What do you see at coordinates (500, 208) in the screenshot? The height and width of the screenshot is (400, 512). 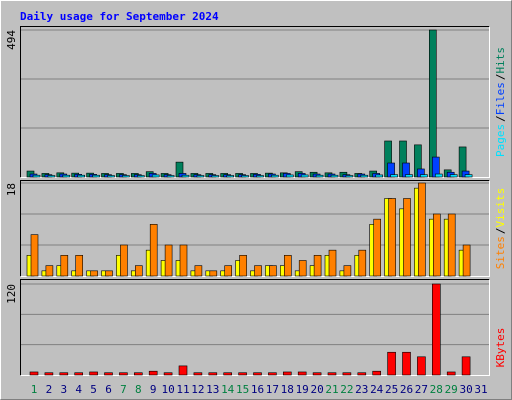 I see `legend-entry: Visits` at bounding box center [500, 208].